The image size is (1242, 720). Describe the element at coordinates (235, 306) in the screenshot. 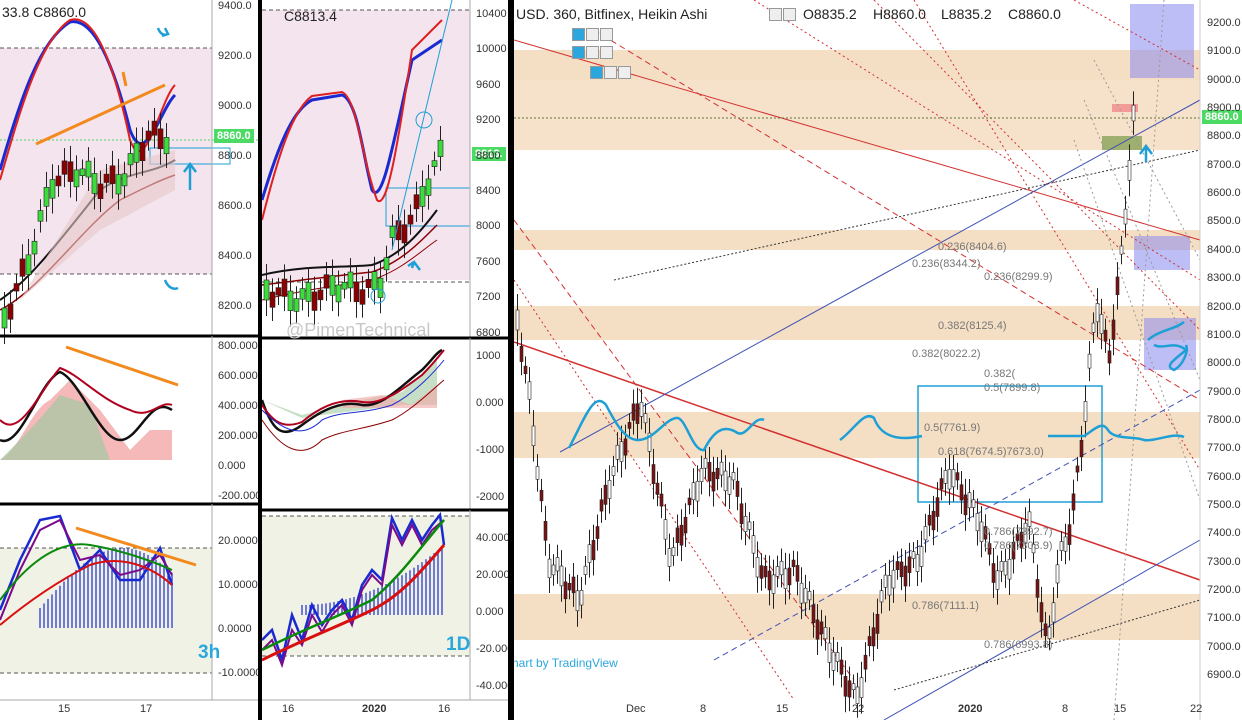

I see `axis-tick-label: 8200.0` at that location.